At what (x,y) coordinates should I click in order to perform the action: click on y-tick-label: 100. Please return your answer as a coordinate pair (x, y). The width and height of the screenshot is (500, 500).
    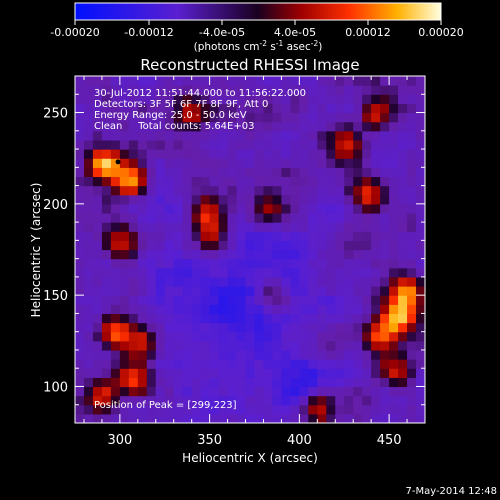
    Looking at the image, I should click on (55, 387).